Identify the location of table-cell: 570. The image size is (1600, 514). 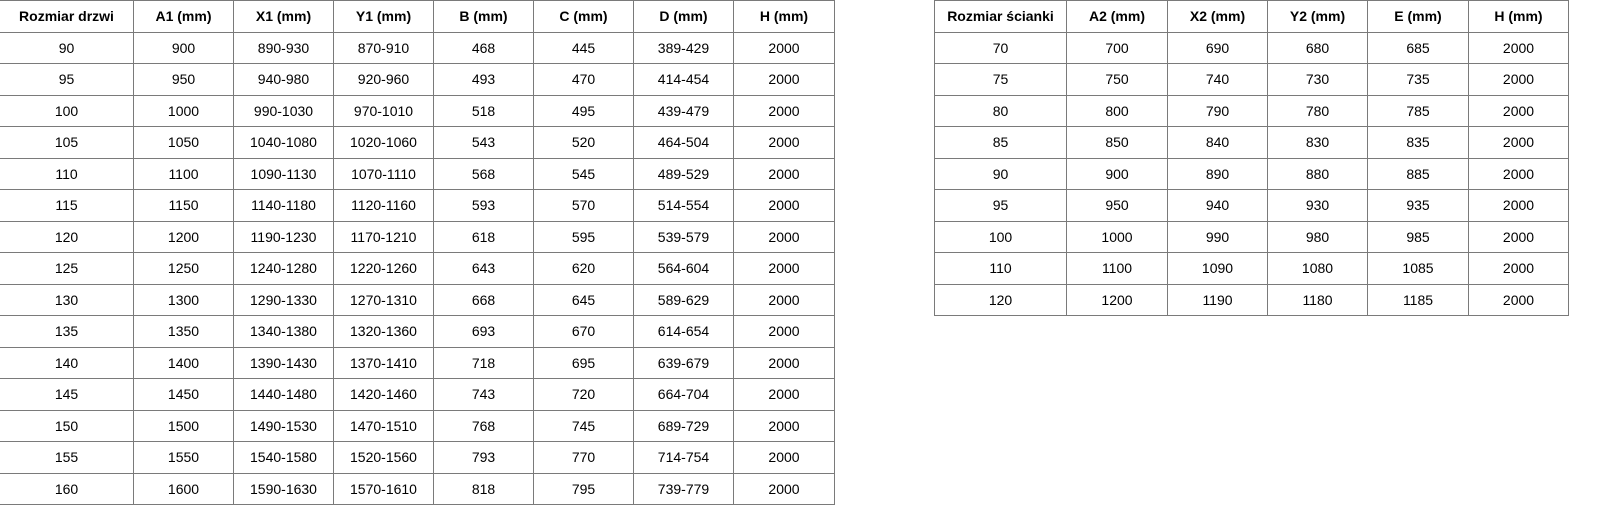
(583, 205).